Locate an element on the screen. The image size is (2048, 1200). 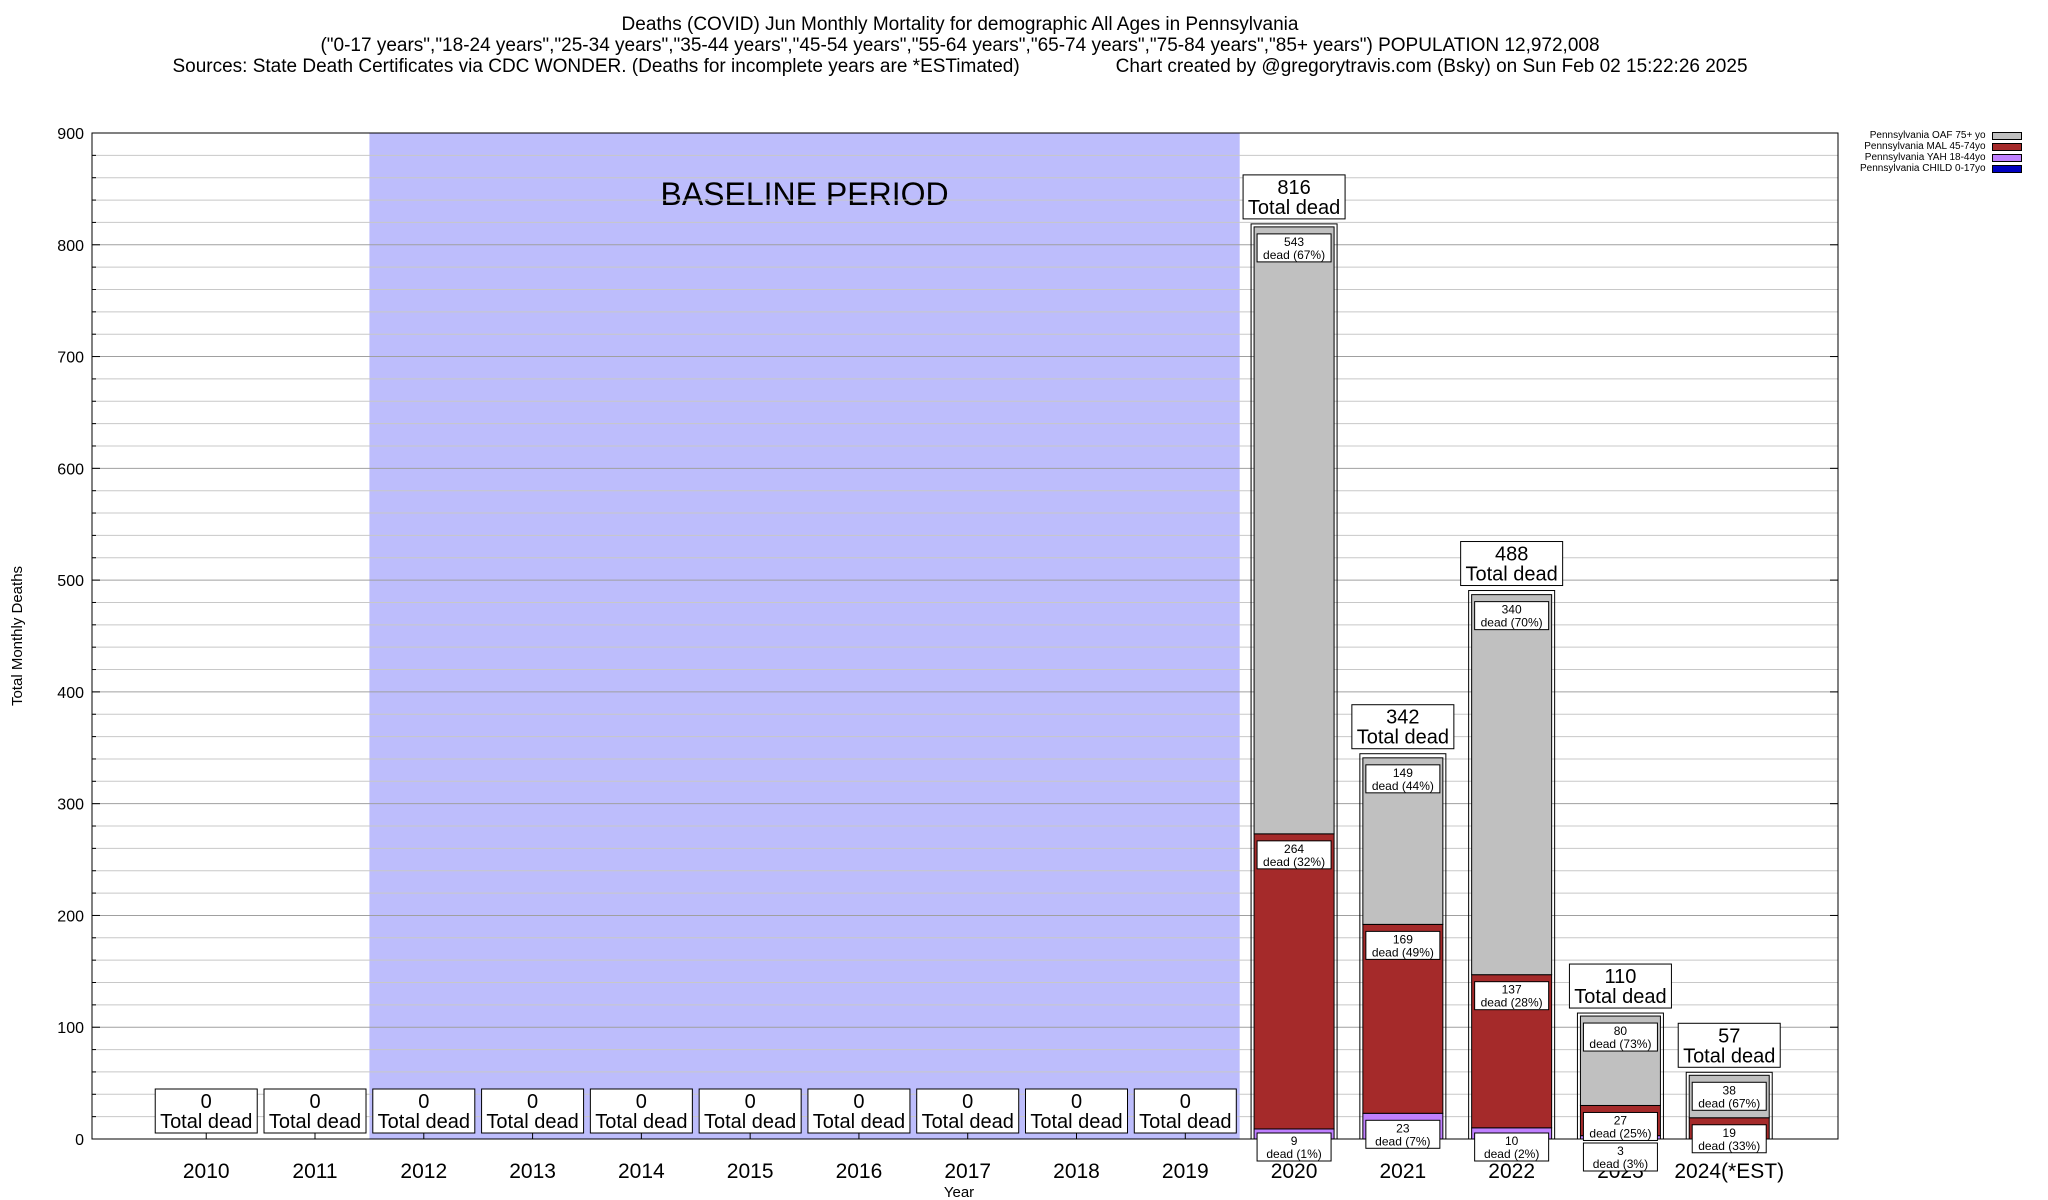
segment-value-label: 38 is located at coordinates (1730, 1090).